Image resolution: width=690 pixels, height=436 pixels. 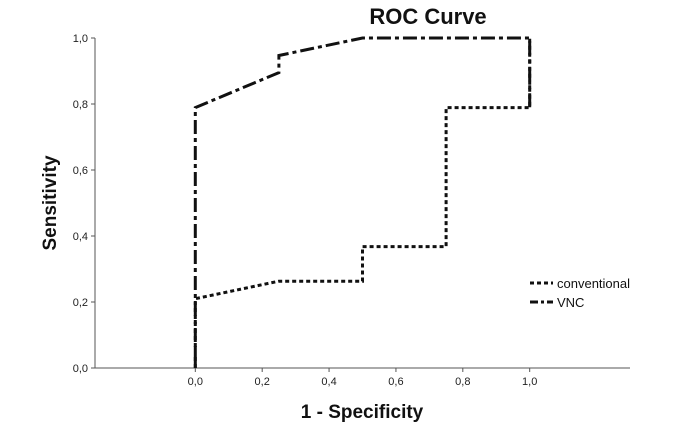 I want to click on x-axis-ticks: 0,0 0,2 0,4 0,6 0,8 1,0, so click(x=362, y=378).